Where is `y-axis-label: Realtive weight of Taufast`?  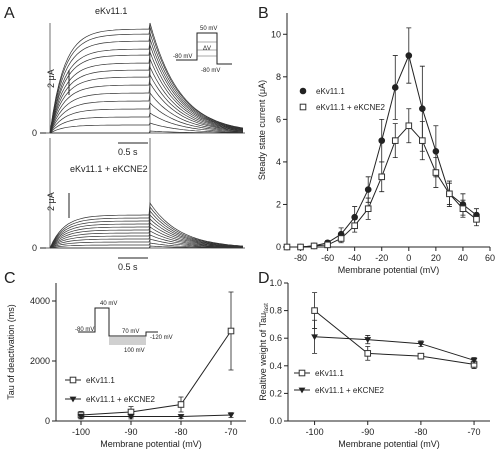 y-axis-label: Realtive weight of Taufast is located at coordinates (264, 352).